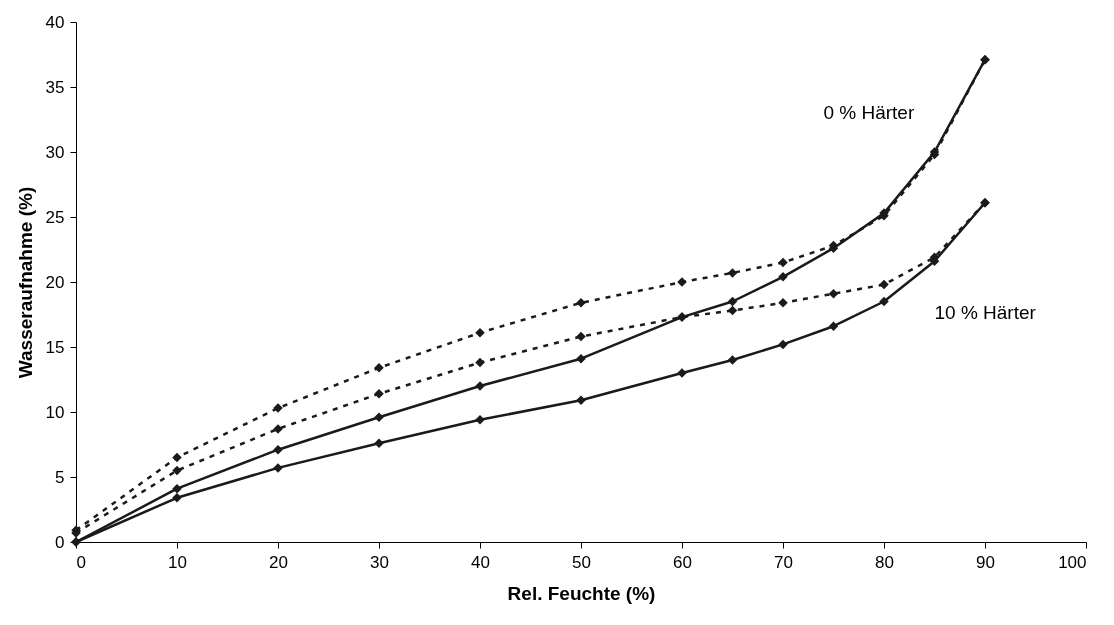 The width and height of the screenshot is (1114, 625). I want to click on x-tick-label: 70, so click(783, 562).